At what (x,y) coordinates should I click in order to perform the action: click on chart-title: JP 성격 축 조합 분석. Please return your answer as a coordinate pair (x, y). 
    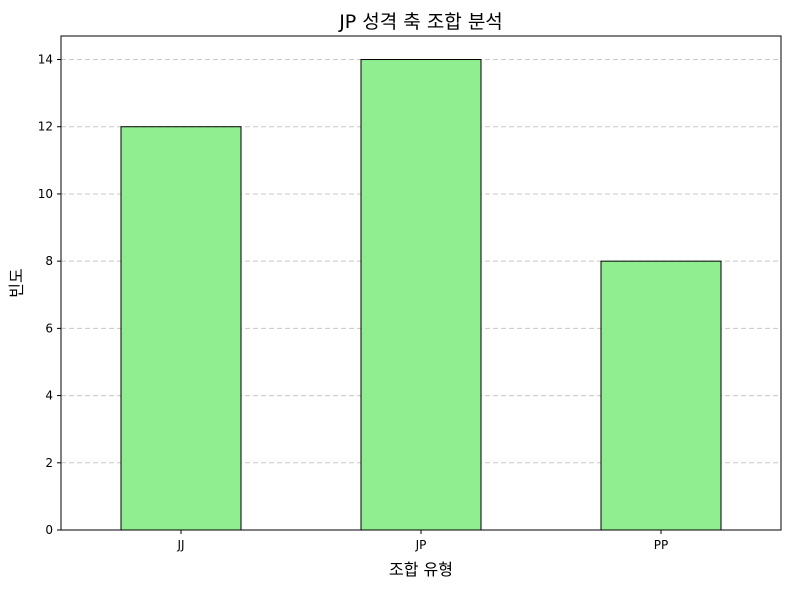
    Looking at the image, I should click on (420, 22).